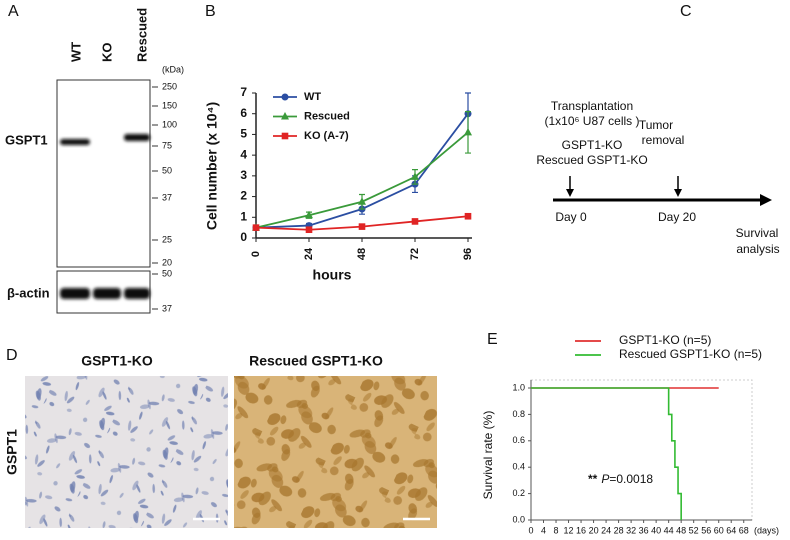  I want to click on schema-text: Survival, so click(757, 233).